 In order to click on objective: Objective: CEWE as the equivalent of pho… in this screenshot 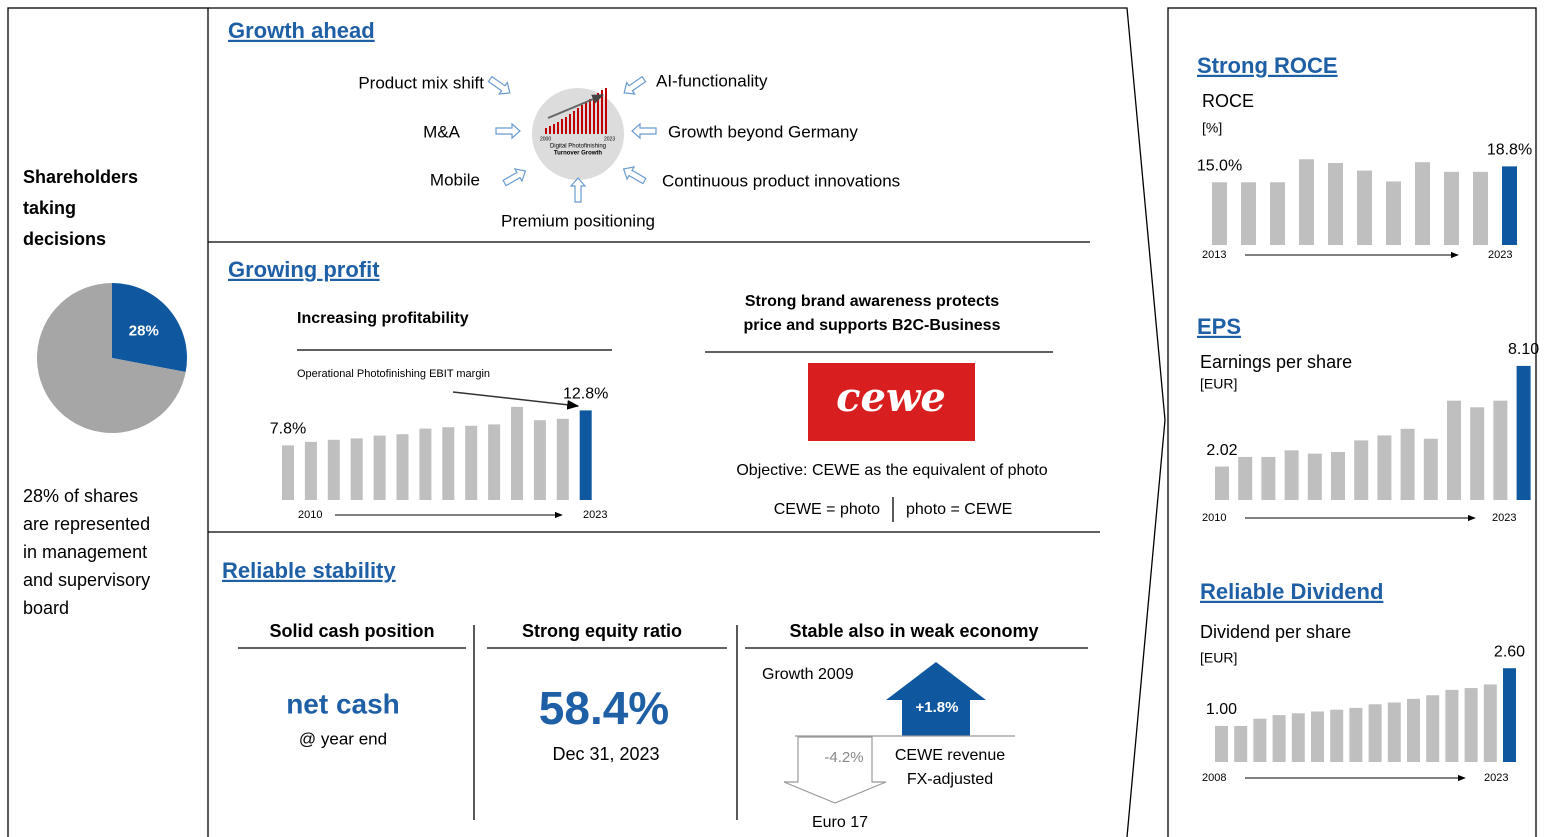, I will do `click(891, 470)`.